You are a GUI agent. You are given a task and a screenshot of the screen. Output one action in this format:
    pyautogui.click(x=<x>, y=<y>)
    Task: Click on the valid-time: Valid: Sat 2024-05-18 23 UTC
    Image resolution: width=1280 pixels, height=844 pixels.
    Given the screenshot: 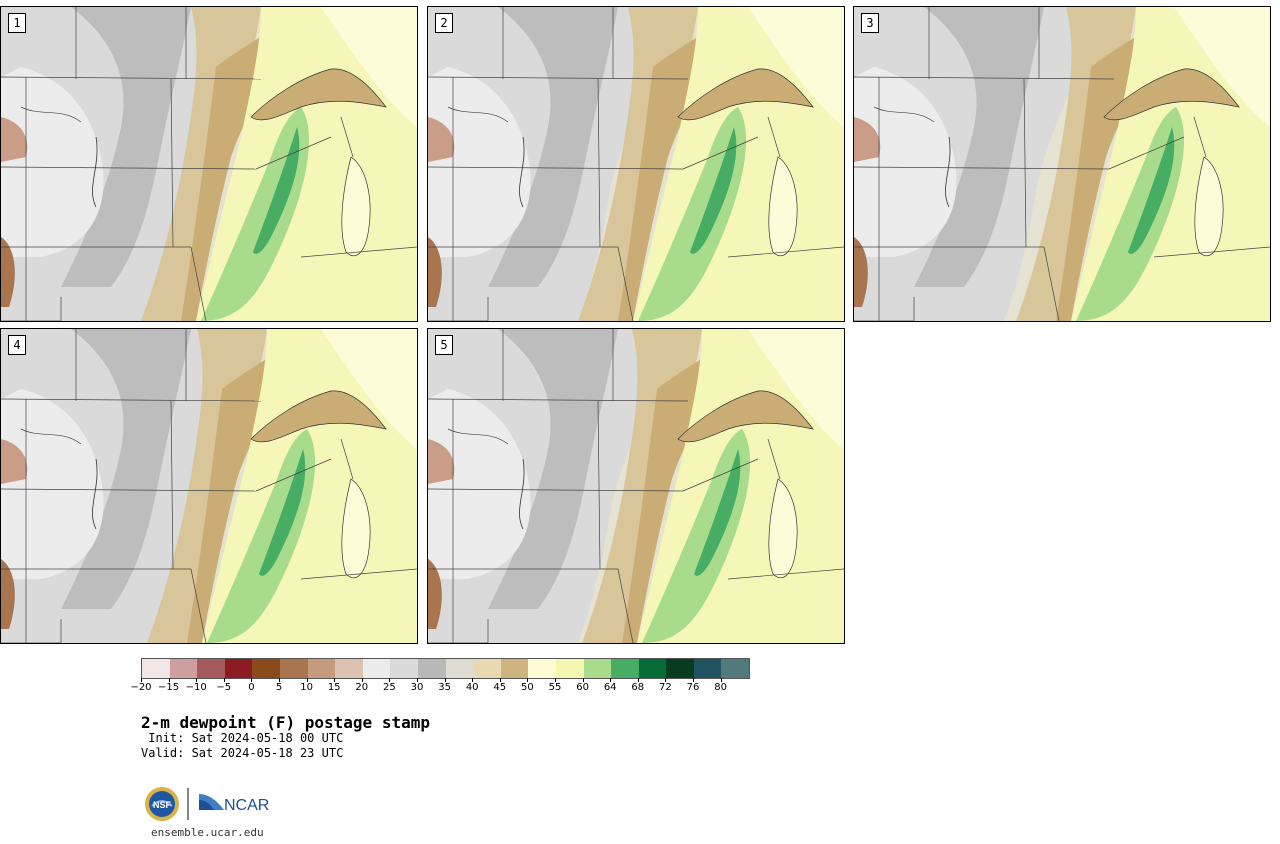 What is the action you would take?
    pyautogui.click(x=242, y=753)
    